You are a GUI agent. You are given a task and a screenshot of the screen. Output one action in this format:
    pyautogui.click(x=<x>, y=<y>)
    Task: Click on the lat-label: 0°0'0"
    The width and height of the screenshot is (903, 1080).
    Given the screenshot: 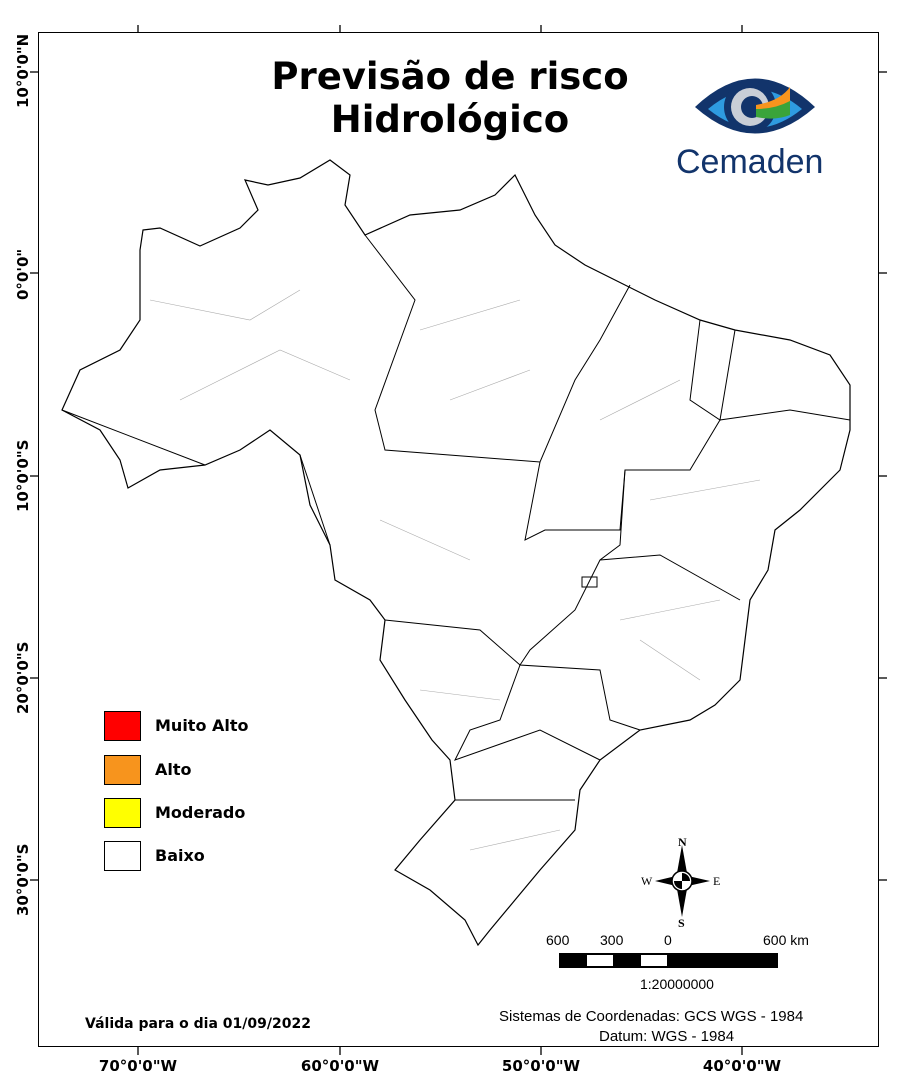 What is the action you would take?
    pyautogui.click(x=23, y=274)
    